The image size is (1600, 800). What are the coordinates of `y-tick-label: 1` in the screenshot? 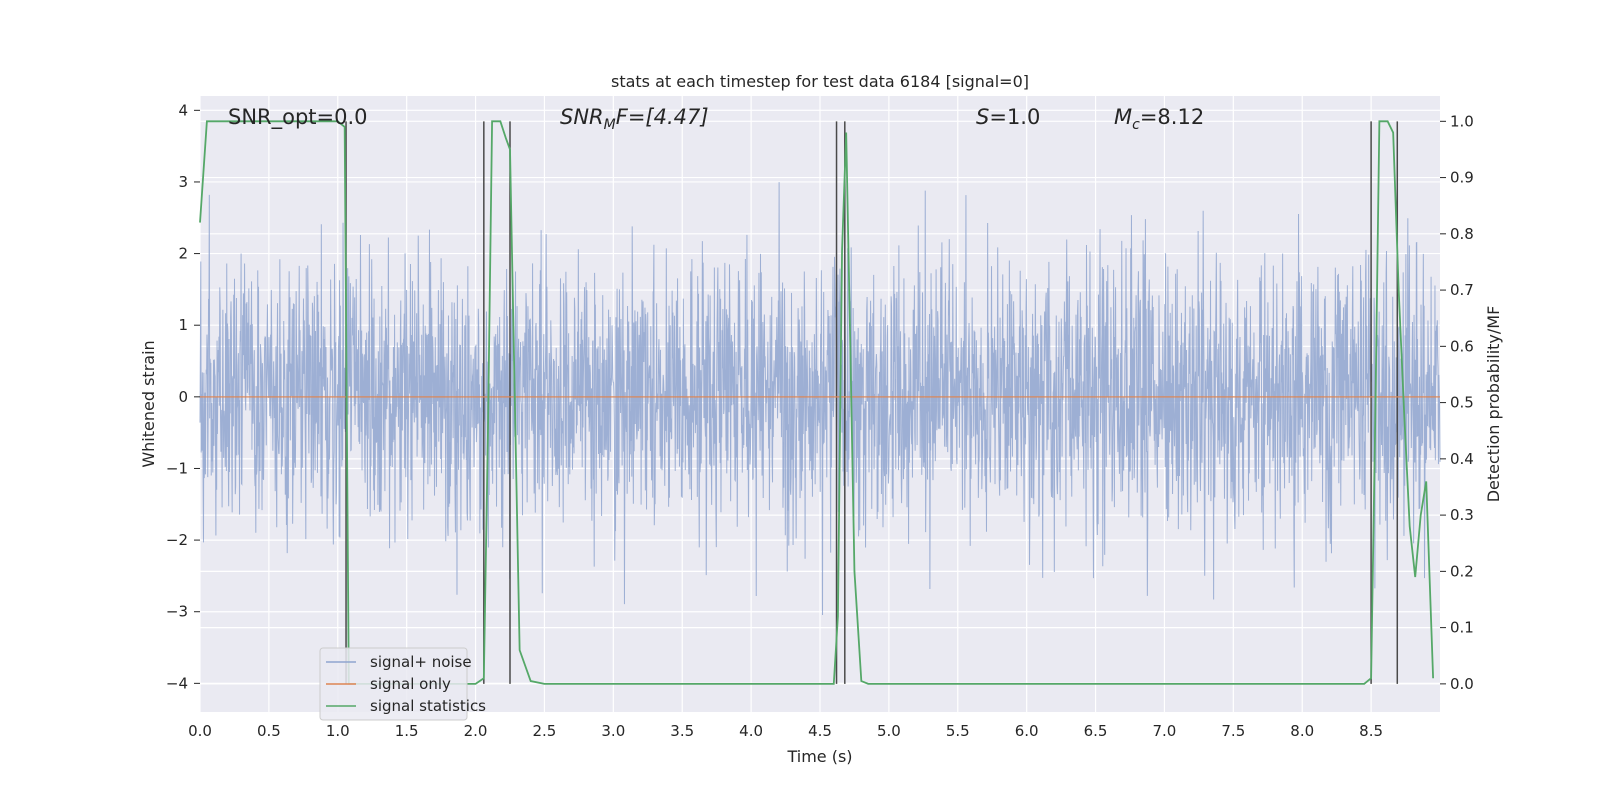 It's located at (183, 325).